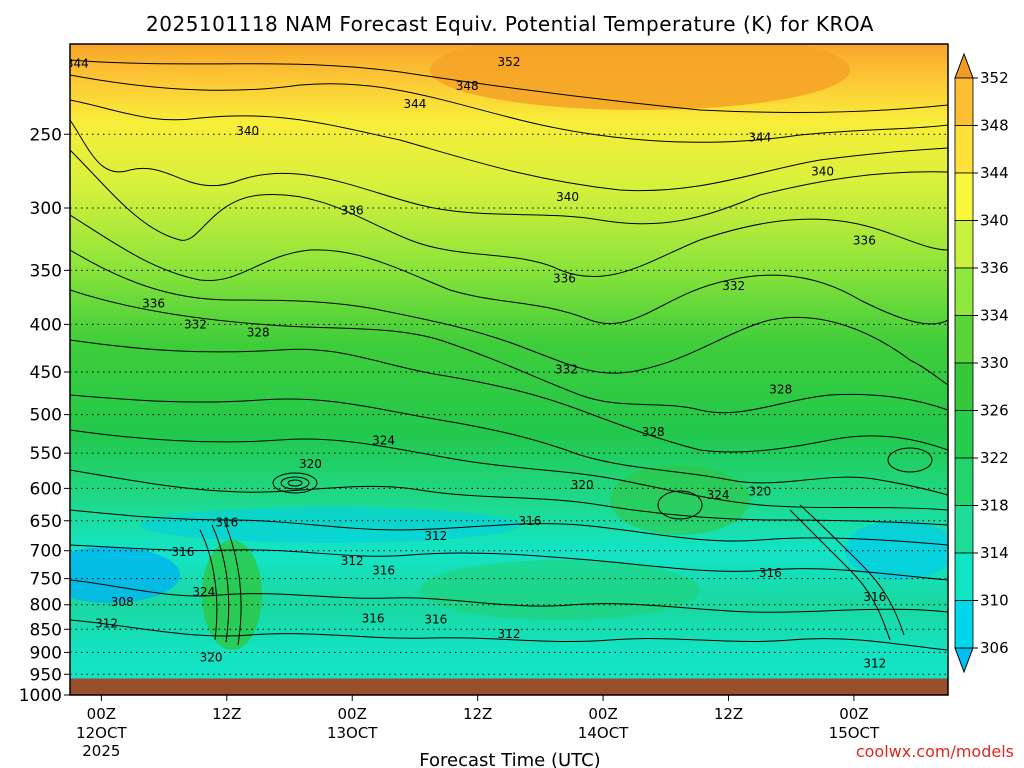 This screenshot has width=1024, height=768. Describe the element at coordinates (964, 660) in the screenshot. I see `colorbar-bottom-arrow` at that location.